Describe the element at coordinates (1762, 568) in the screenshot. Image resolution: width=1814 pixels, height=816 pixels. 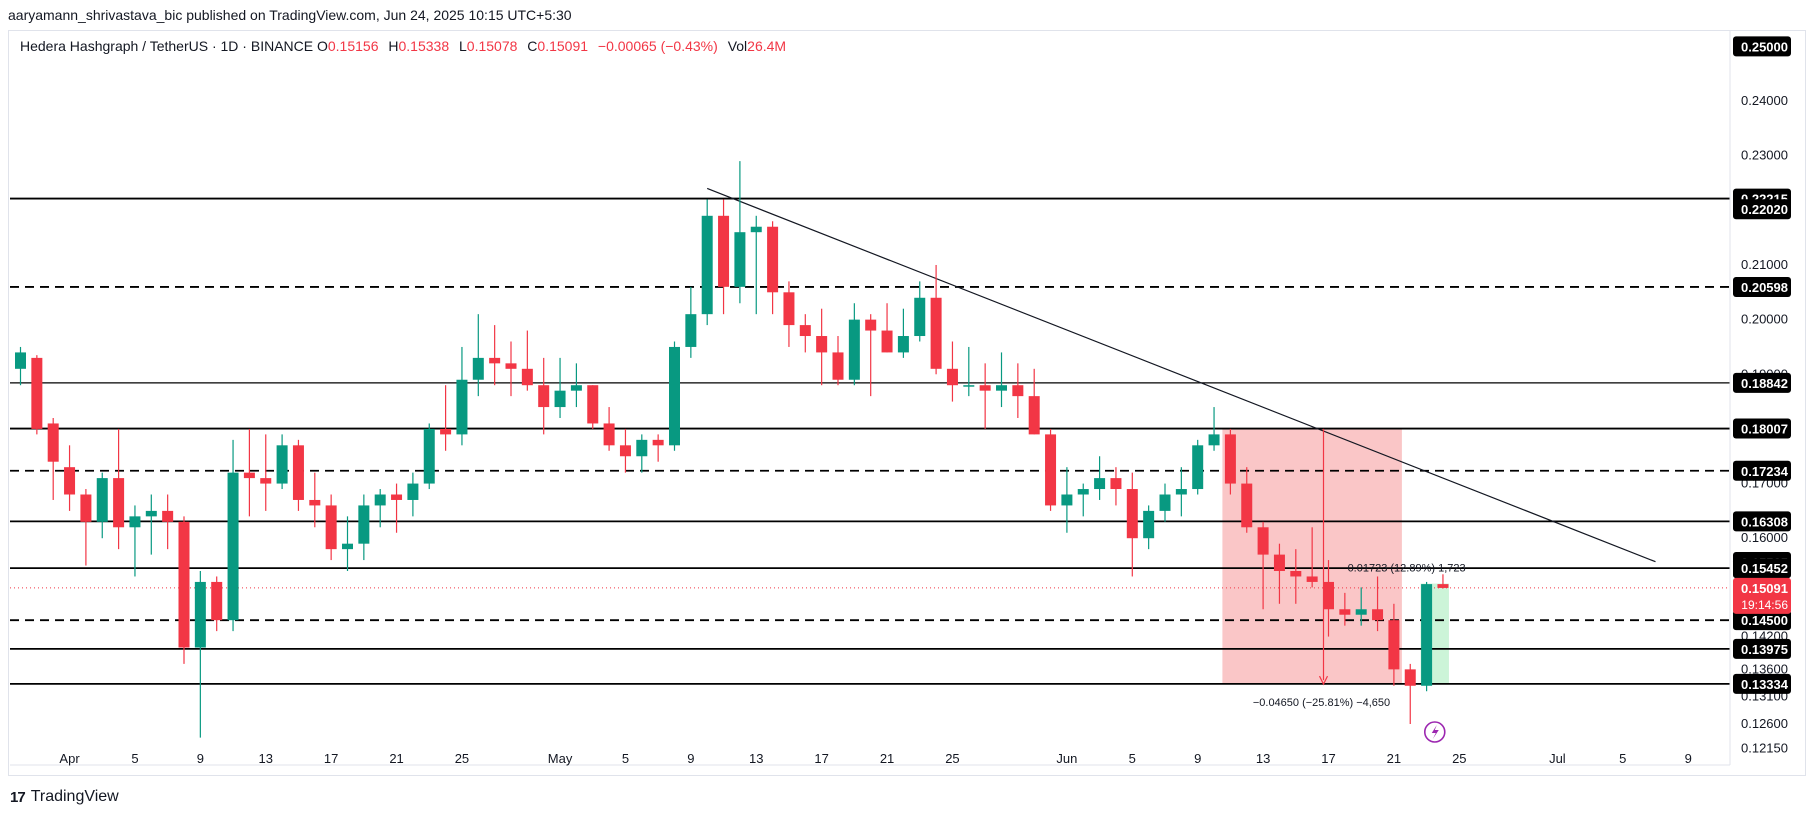
I see `level-price-tag-9: 0.15452` at that location.